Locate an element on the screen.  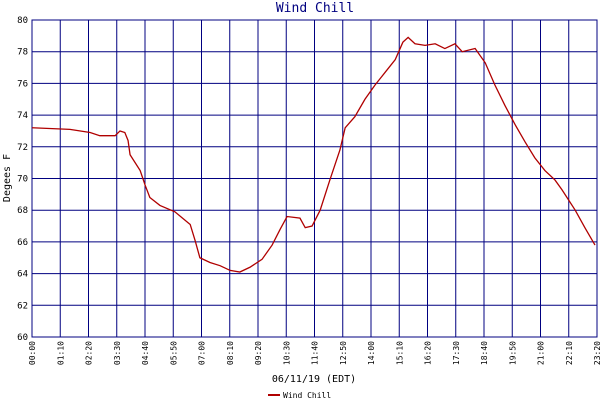
x-tick-label: 03:30 is located at coordinates (117, 353).